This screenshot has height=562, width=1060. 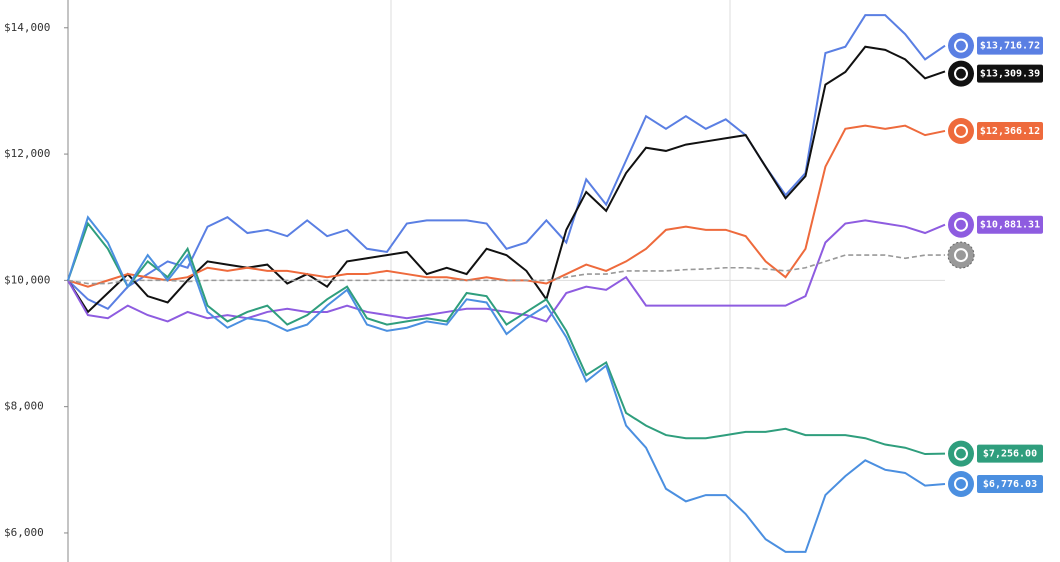 I want to click on y-tick-label: $12,000, so click(x=27, y=153).